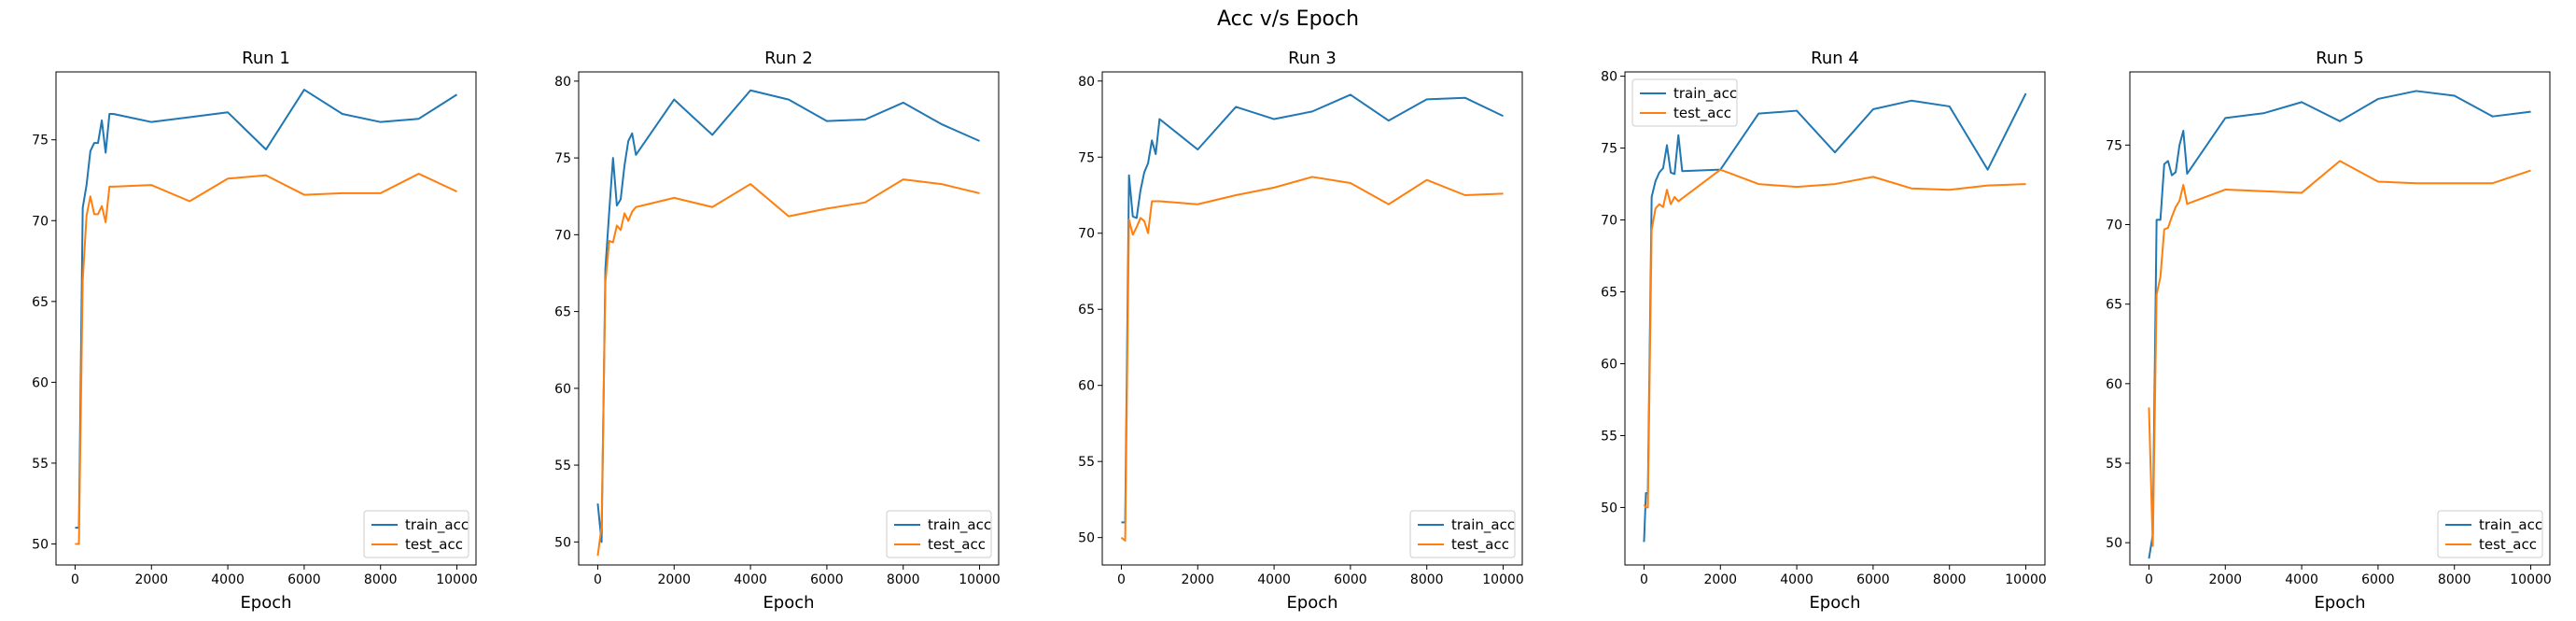 The height and width of the screenshot is (621, 2576). What do you see at coordinates (1835, 59) in the screenshot?
I see `subplot-title: Run 4` at bounding box center [1835, 59].